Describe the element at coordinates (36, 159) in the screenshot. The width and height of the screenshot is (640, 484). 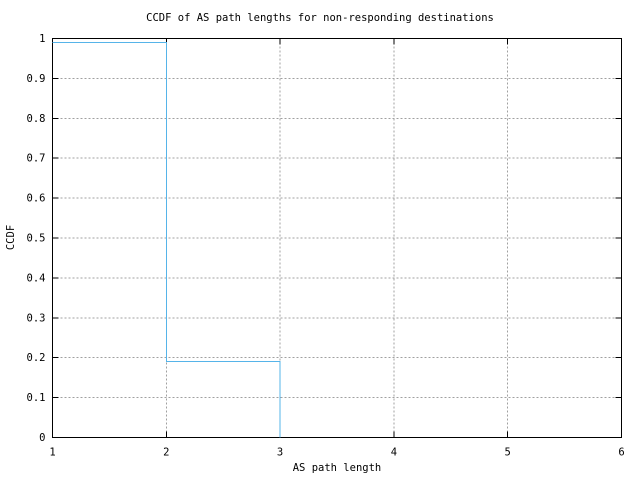
I see `y-tick-label: 0.7` at that location.